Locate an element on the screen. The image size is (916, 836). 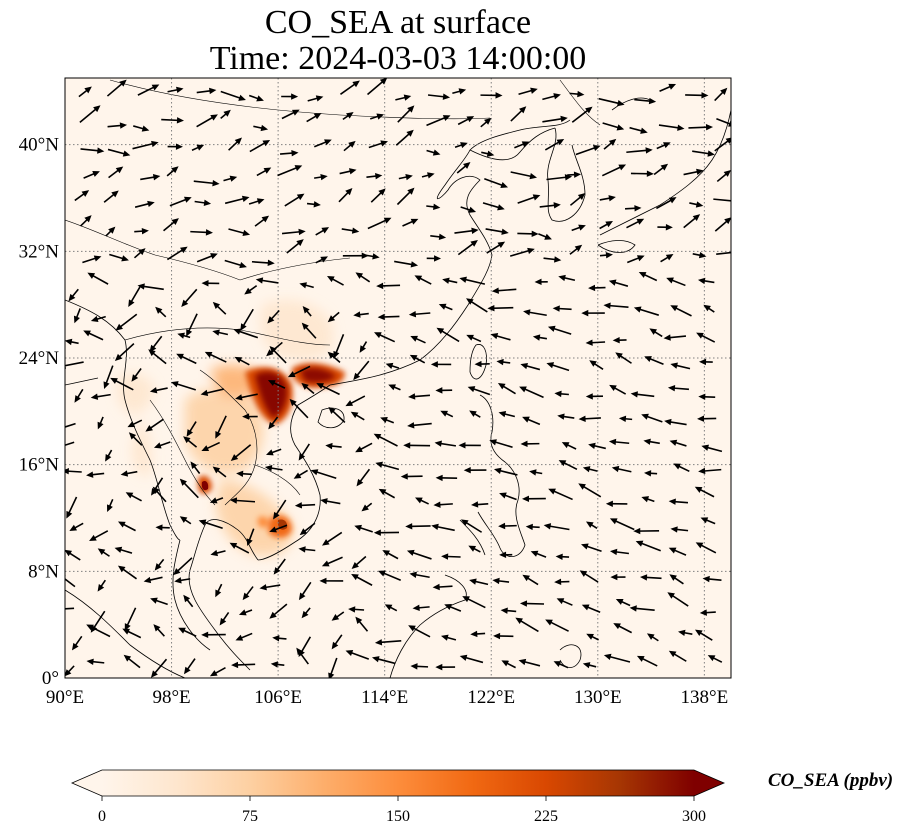
longitude-tick-label: 98°E is located at coordinates (171, 697).